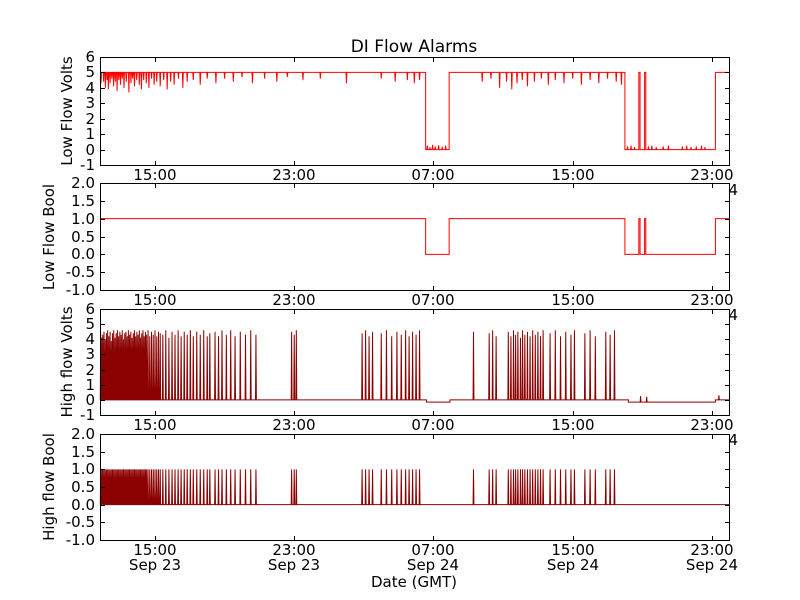  I want to click on axes-background-high-flow-bool, so click(414, 487).